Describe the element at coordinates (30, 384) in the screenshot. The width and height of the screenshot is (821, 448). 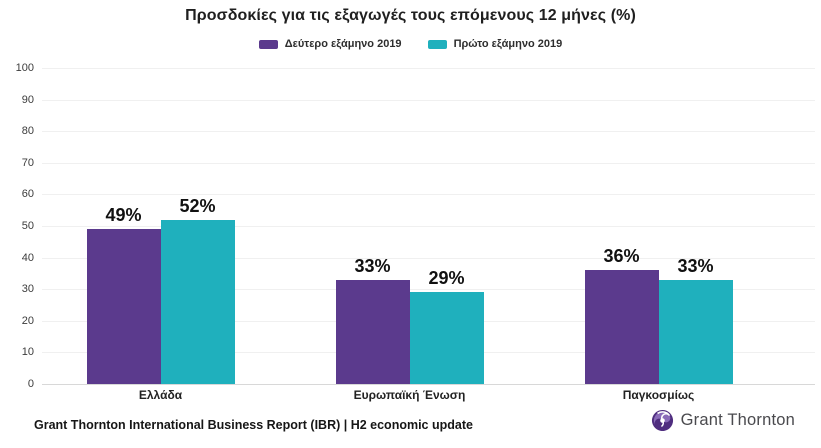
I see `y-tick-label-0: 0` at that location.